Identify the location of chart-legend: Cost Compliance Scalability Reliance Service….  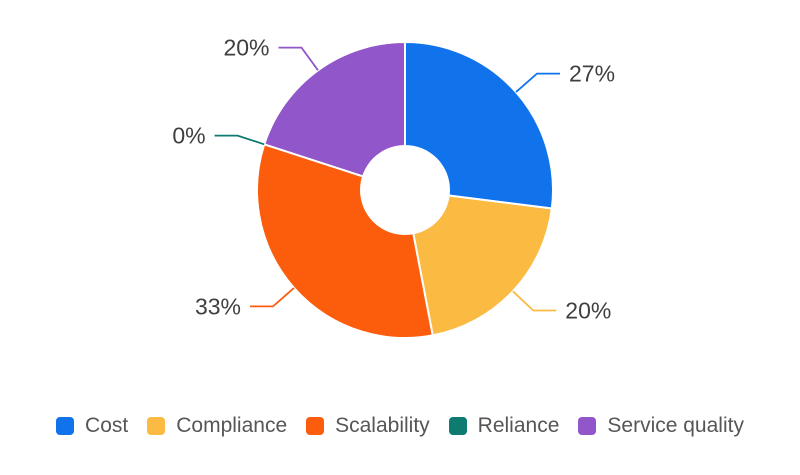
(400, 426).